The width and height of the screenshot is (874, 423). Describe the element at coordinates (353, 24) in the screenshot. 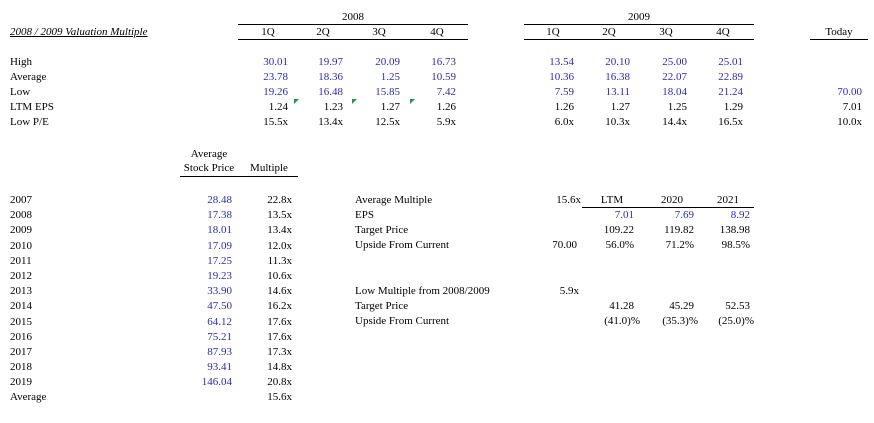

I see `year-2008-underline` at that location.